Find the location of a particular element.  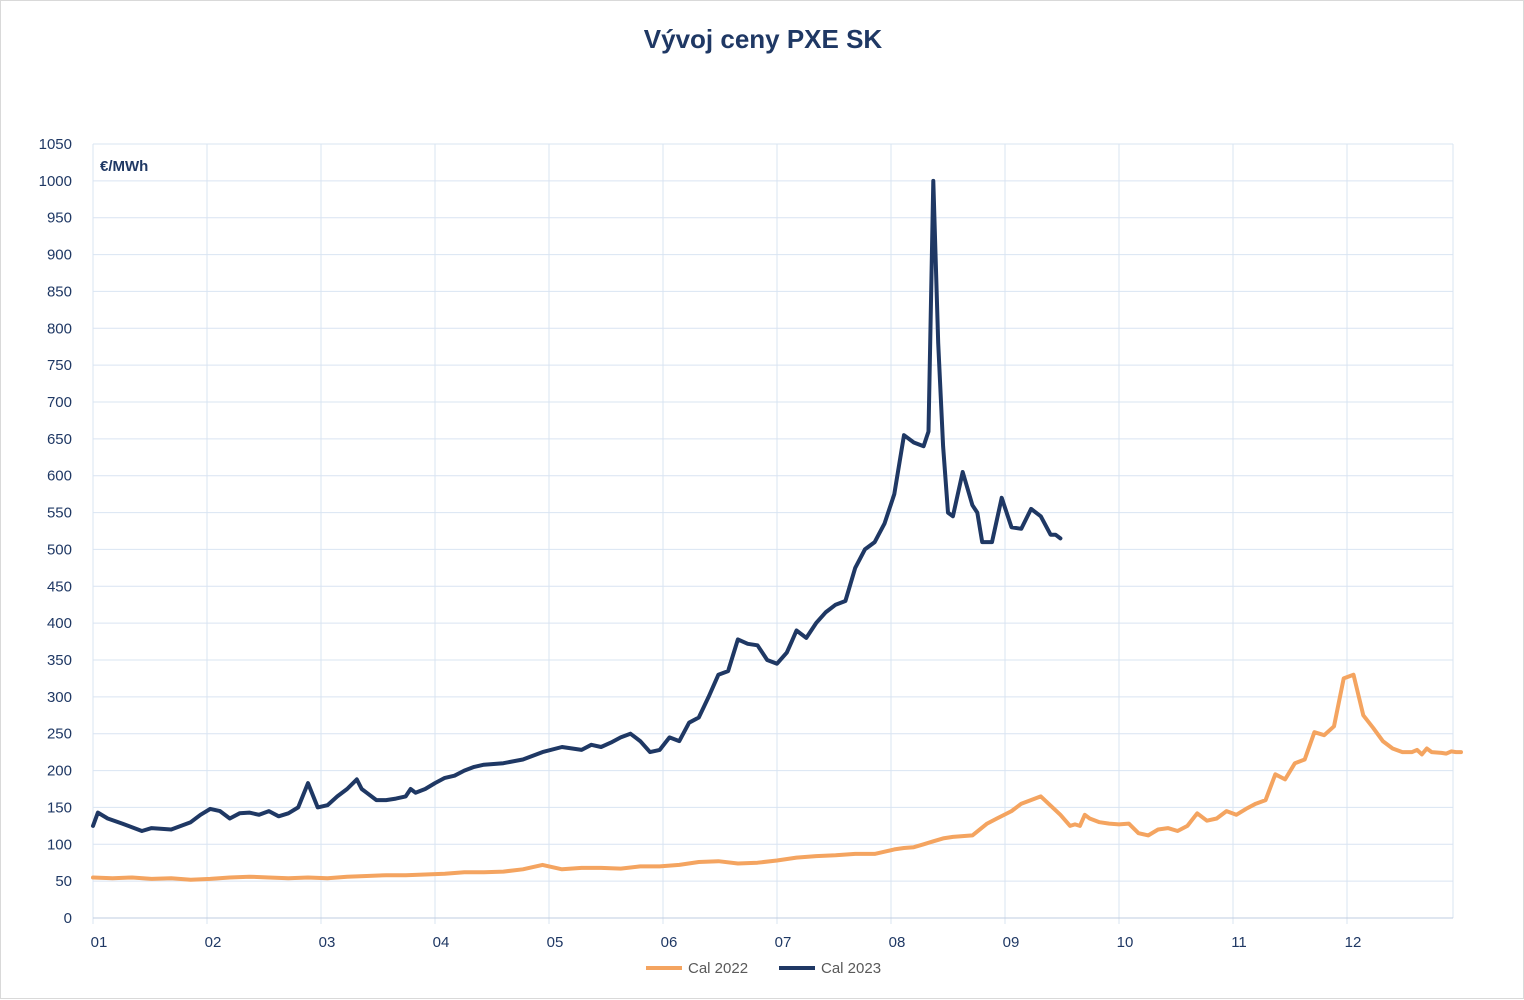

y-tick-label: 100 is located at coordinates (59, 844).